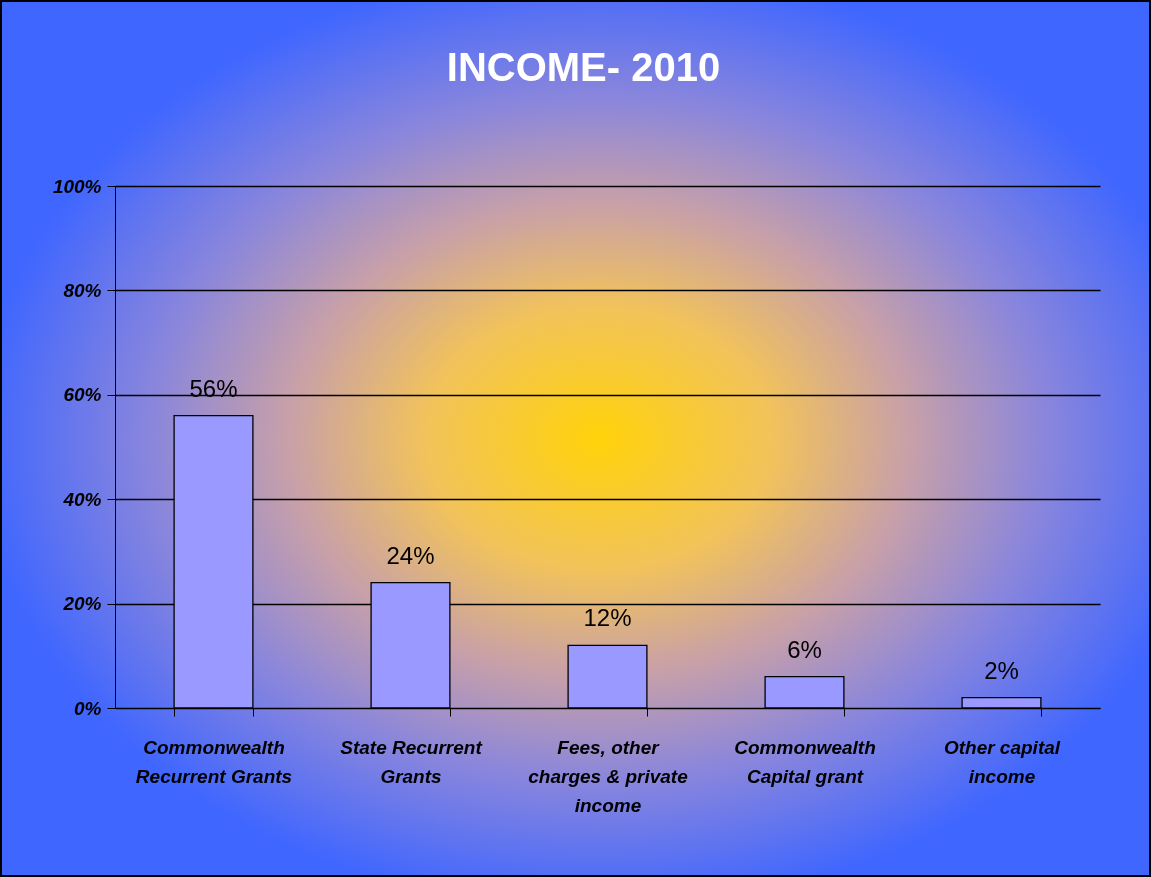 The width and height of the screenshot is (1151, 877). What do you see at coordinates (82, 290) in the screenshot?
I see `y-tick-label: 80%` at bounding box center [82, 290].